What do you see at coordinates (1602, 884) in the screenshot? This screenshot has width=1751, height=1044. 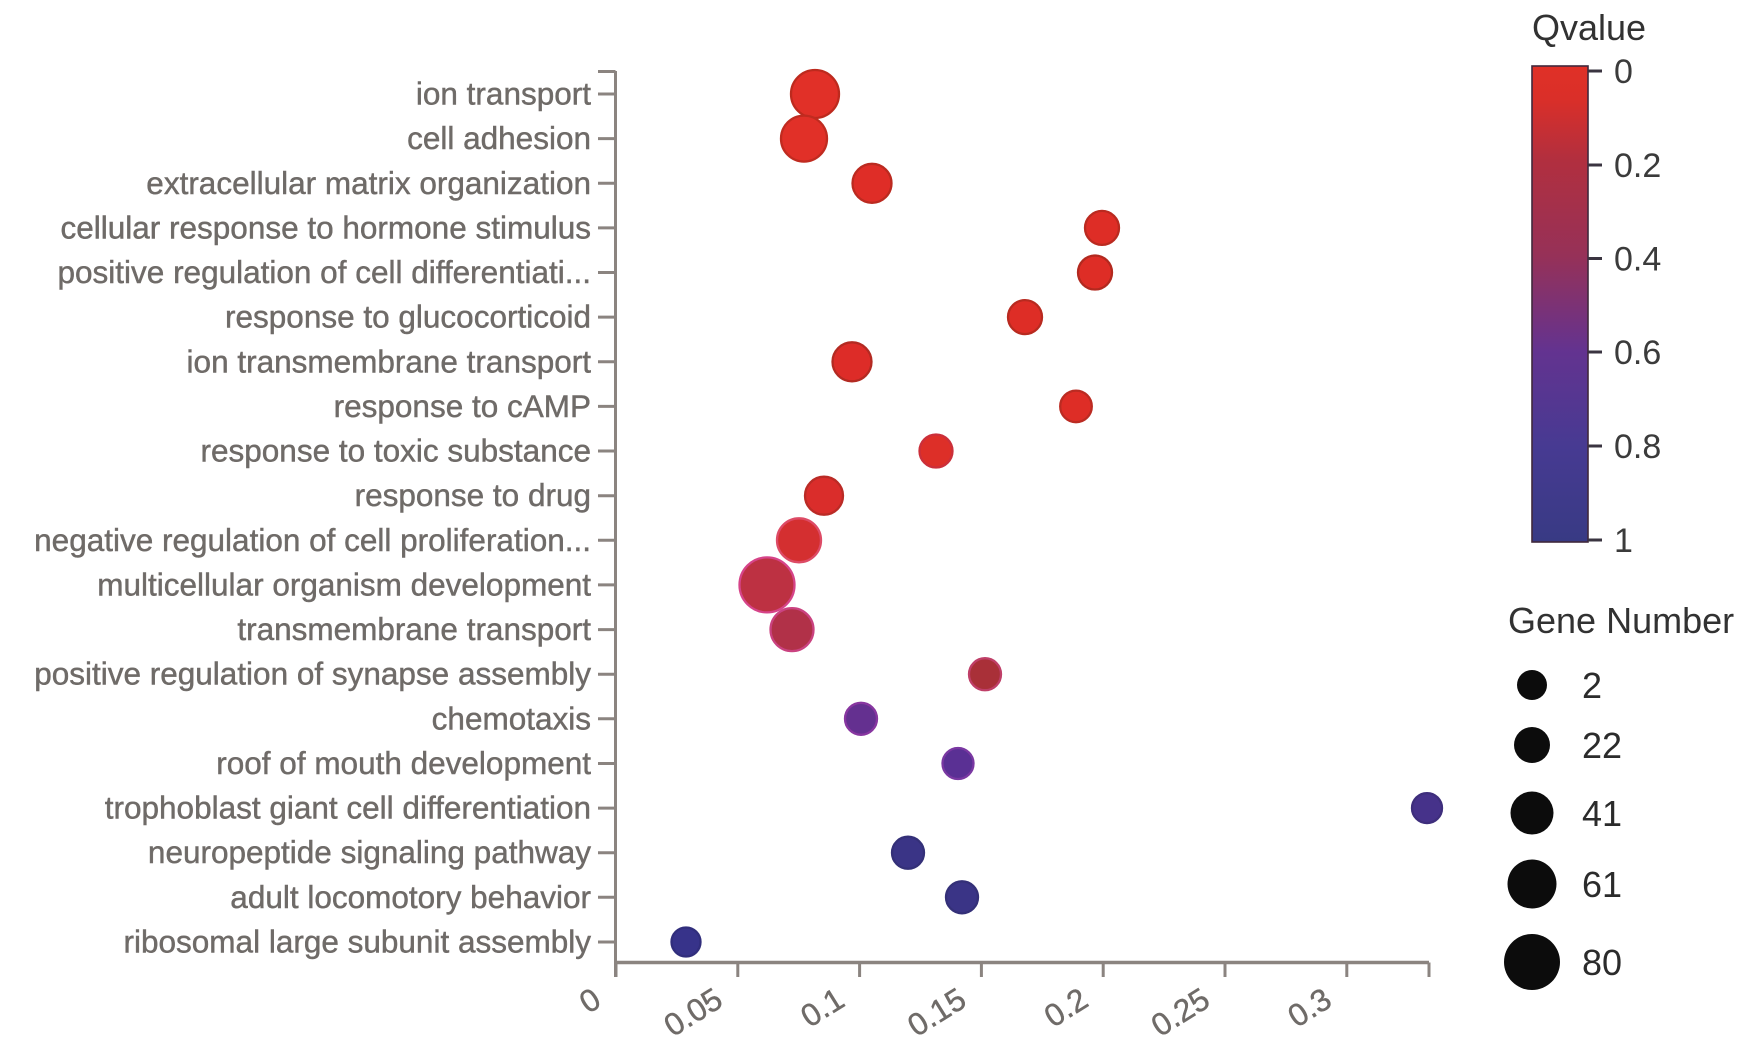 I see `svg-text: 61` at bounding box center [1602, 884].